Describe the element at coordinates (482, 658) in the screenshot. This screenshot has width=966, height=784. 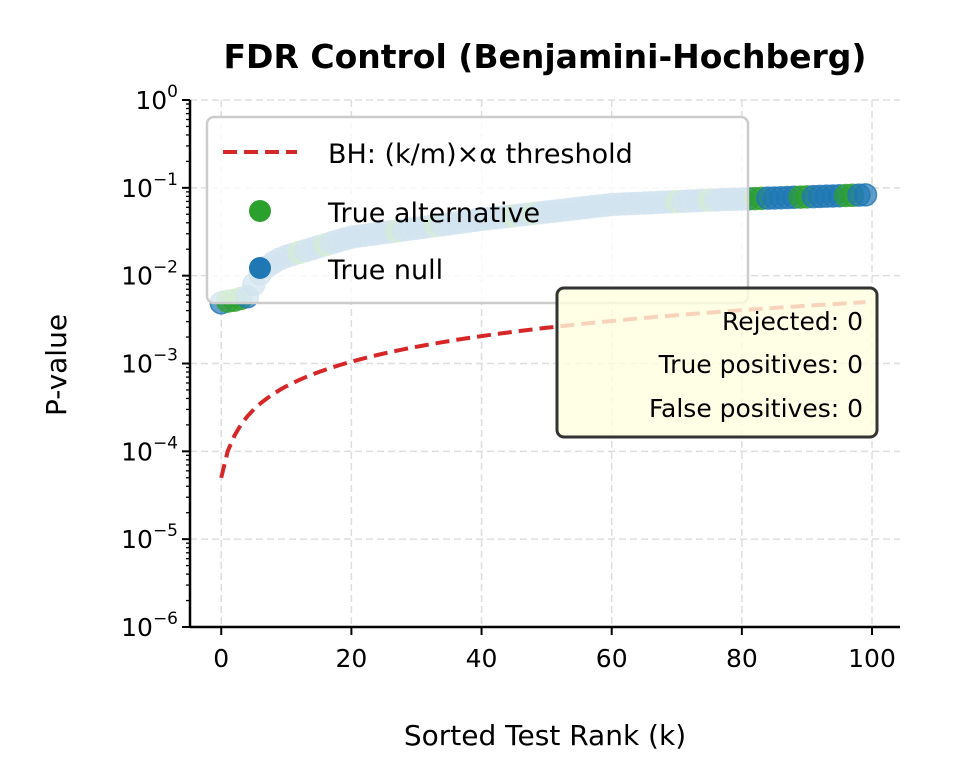
I see `x-tick-label: 40` at that location.